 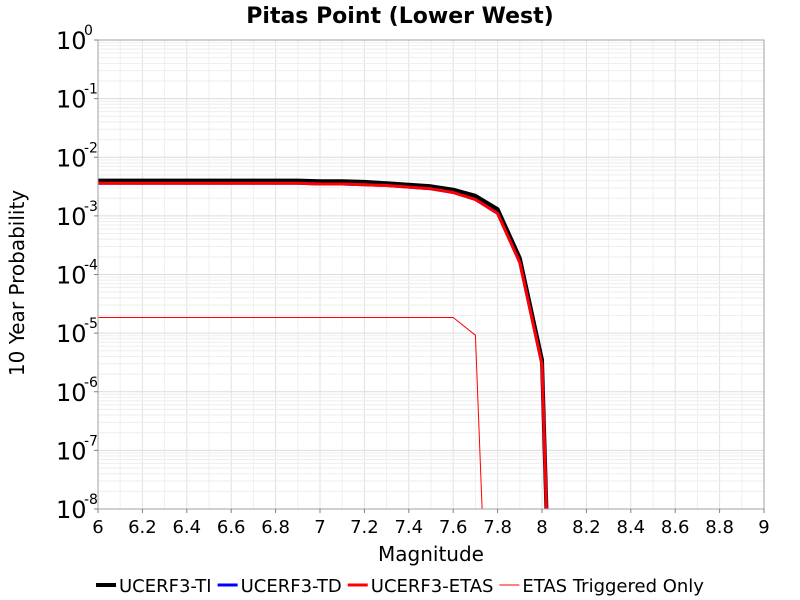 What do you see at coordinates (399, 16) in the screenshot?
I see `chart-title: Pitas Point (Lower West)` at bounding box center [399, 16].